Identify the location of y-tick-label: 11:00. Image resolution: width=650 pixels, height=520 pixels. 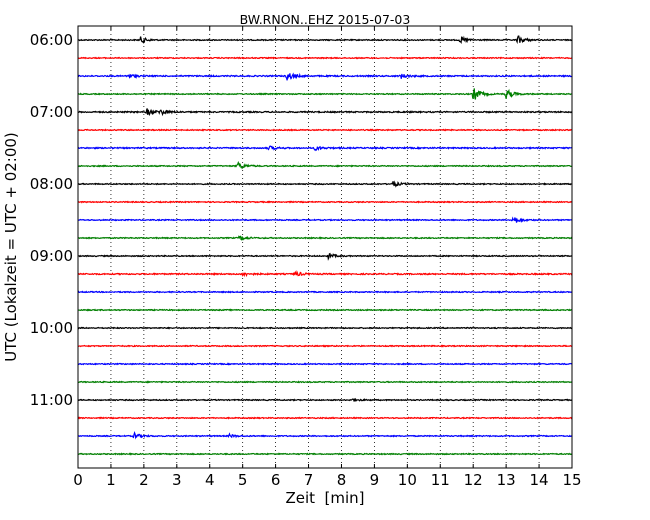
(51, 400).